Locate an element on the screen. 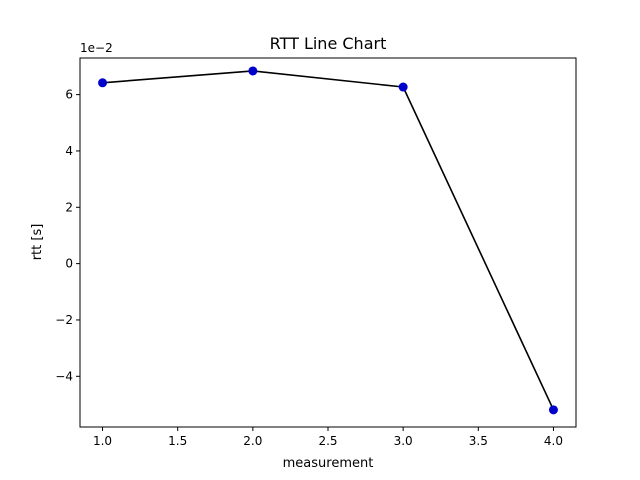 The width and height of the screenshot is (640, 480). y-axis-label: rtt [s] is located at coordinates (37, 242).